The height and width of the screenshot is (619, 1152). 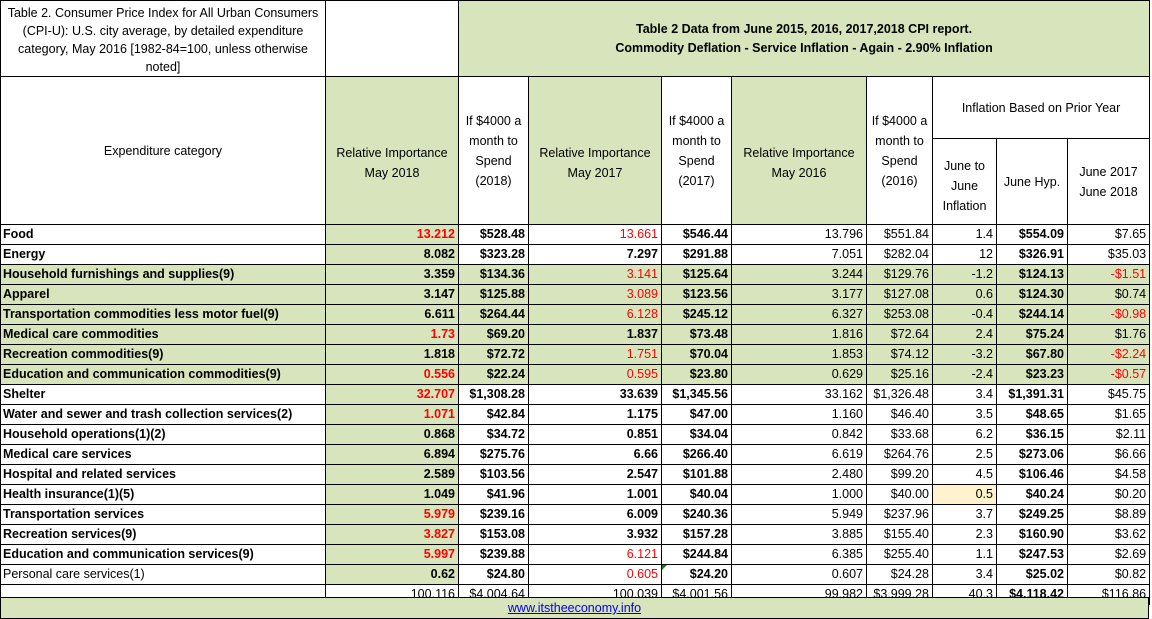 I want to click on cell-spend2018: $275.76, so click(x=493, y=454).